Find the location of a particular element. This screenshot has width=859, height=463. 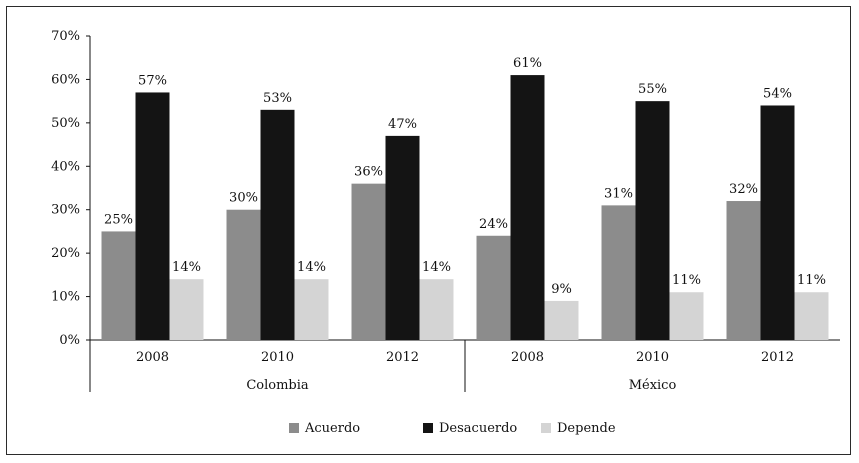

y-tick-label: 40% is located at coordinates (65, 166).